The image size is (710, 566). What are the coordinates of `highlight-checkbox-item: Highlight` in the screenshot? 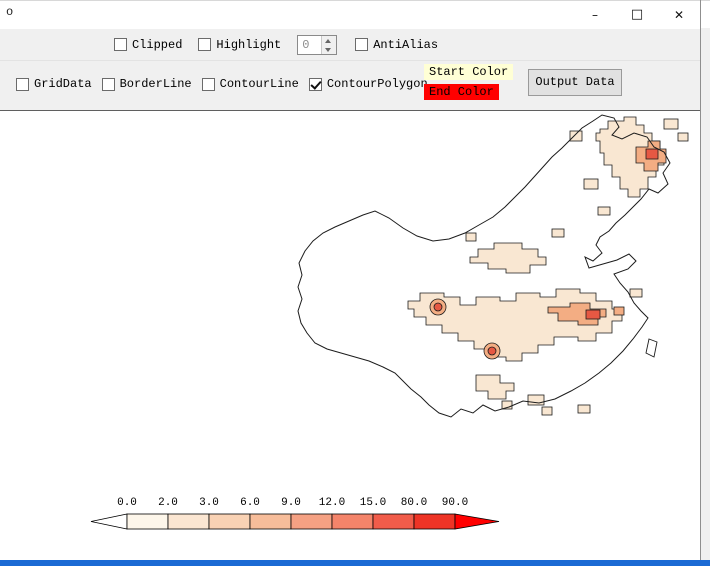 It's located at (239, 45).